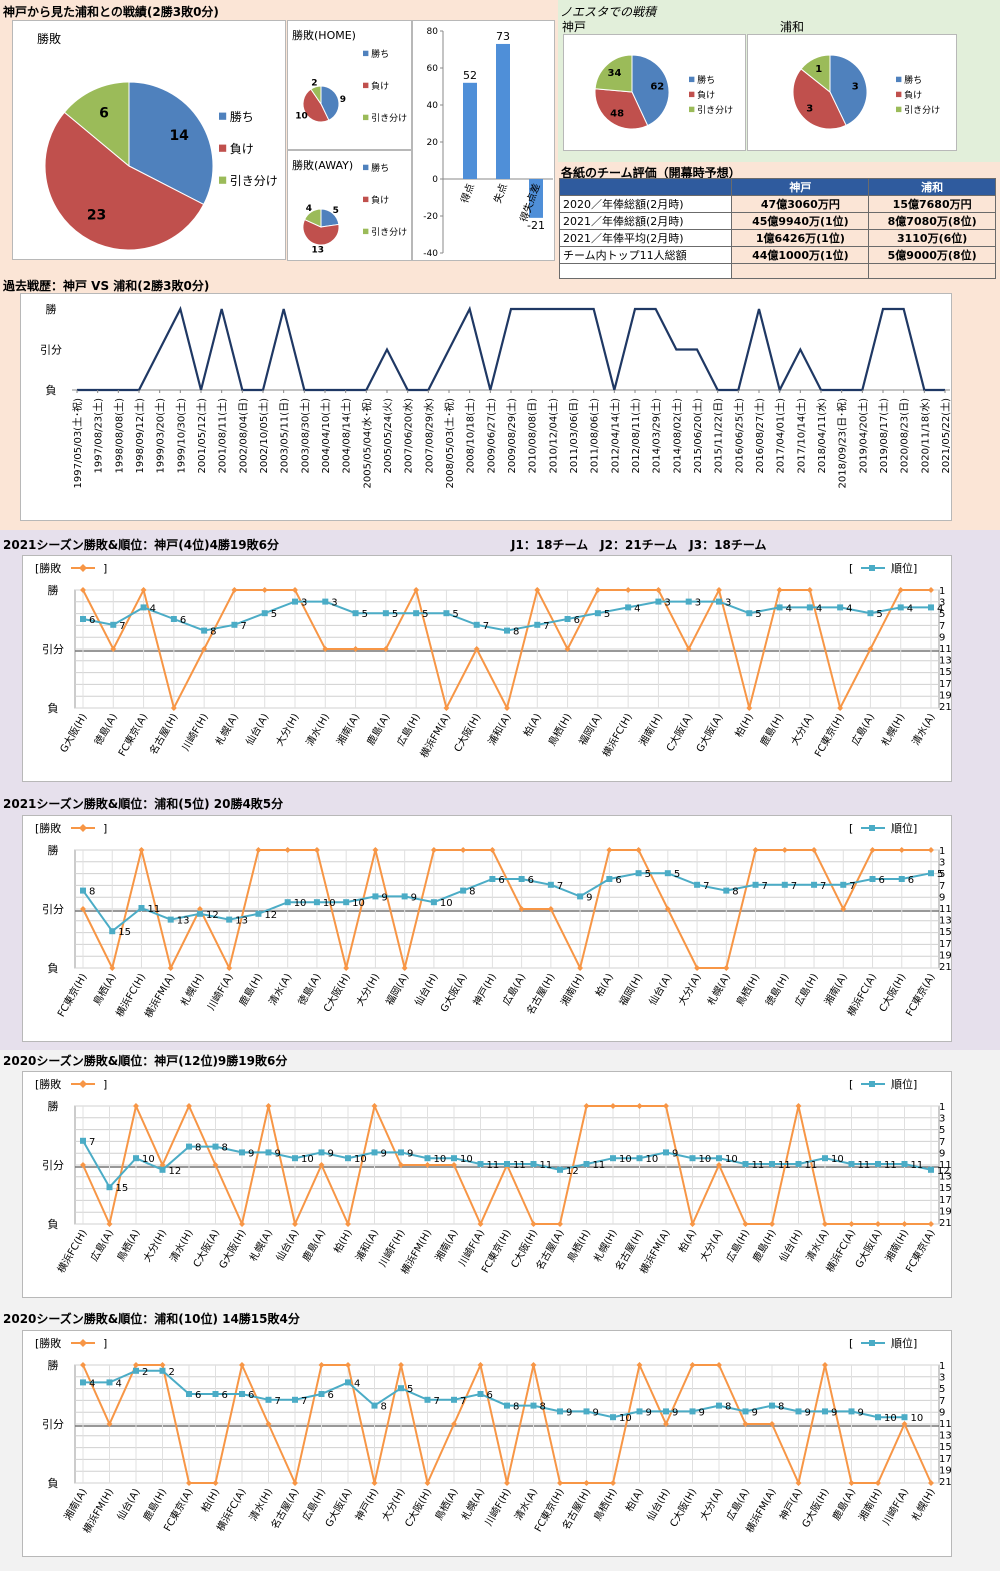  Describe the element at coordinates (639, 545) in the screenshot. I see `league-team-note: J1：18チーム J2：21チーム J3：18チーム` at that location.